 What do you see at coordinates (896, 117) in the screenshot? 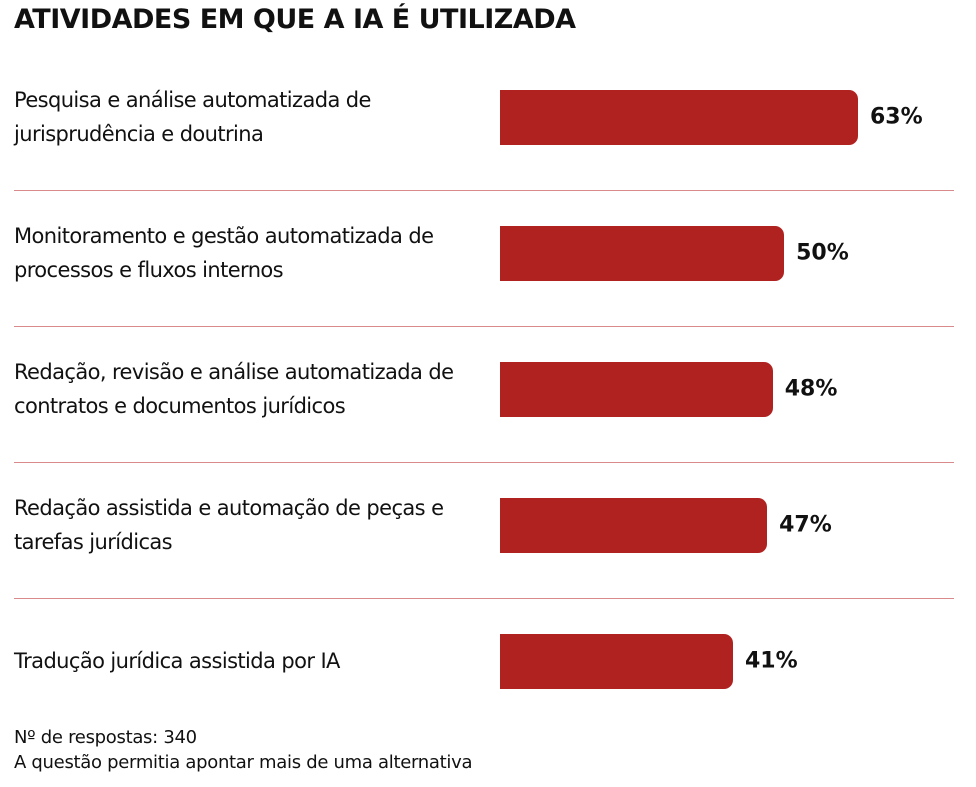
I see `value-label: 63%` at bounding box center [896, 117].